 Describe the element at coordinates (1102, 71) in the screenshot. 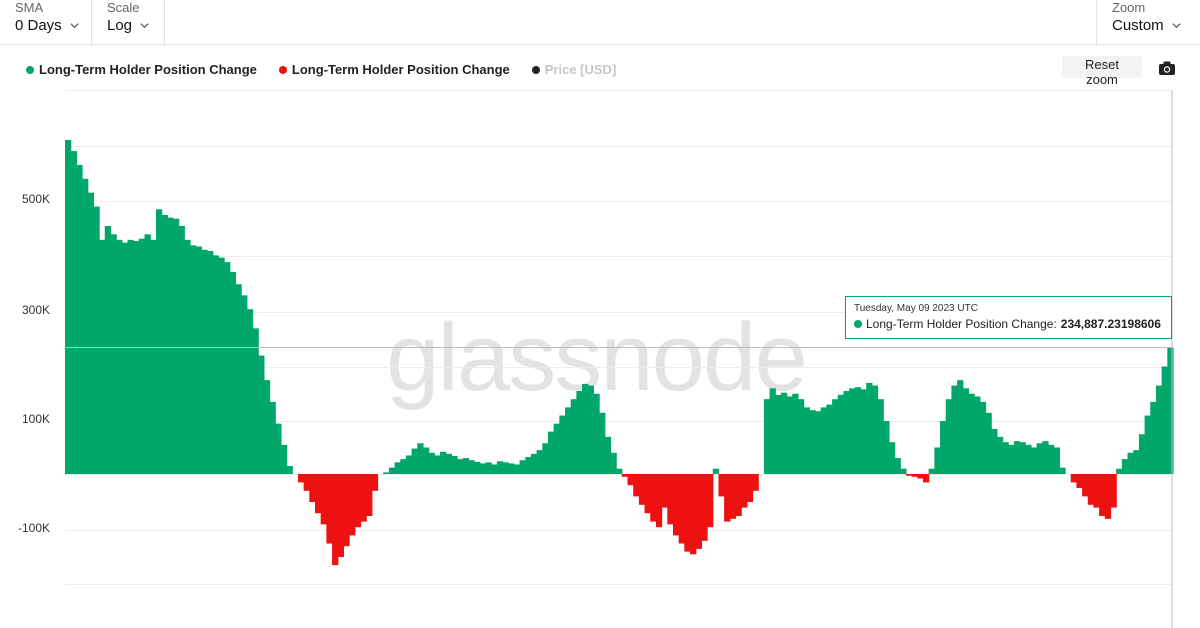

I see `reset-zoom-button: Reset zoom` at that location.